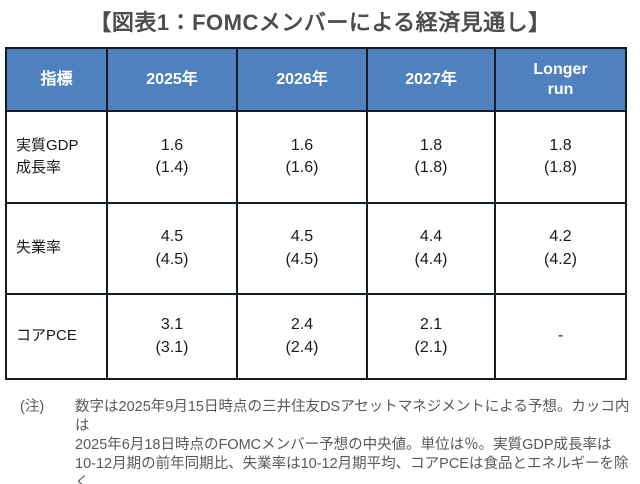 This screenshot has width=640, height=484. I want to click on table-cell: 2.1 (2.1), so click(431, 336).